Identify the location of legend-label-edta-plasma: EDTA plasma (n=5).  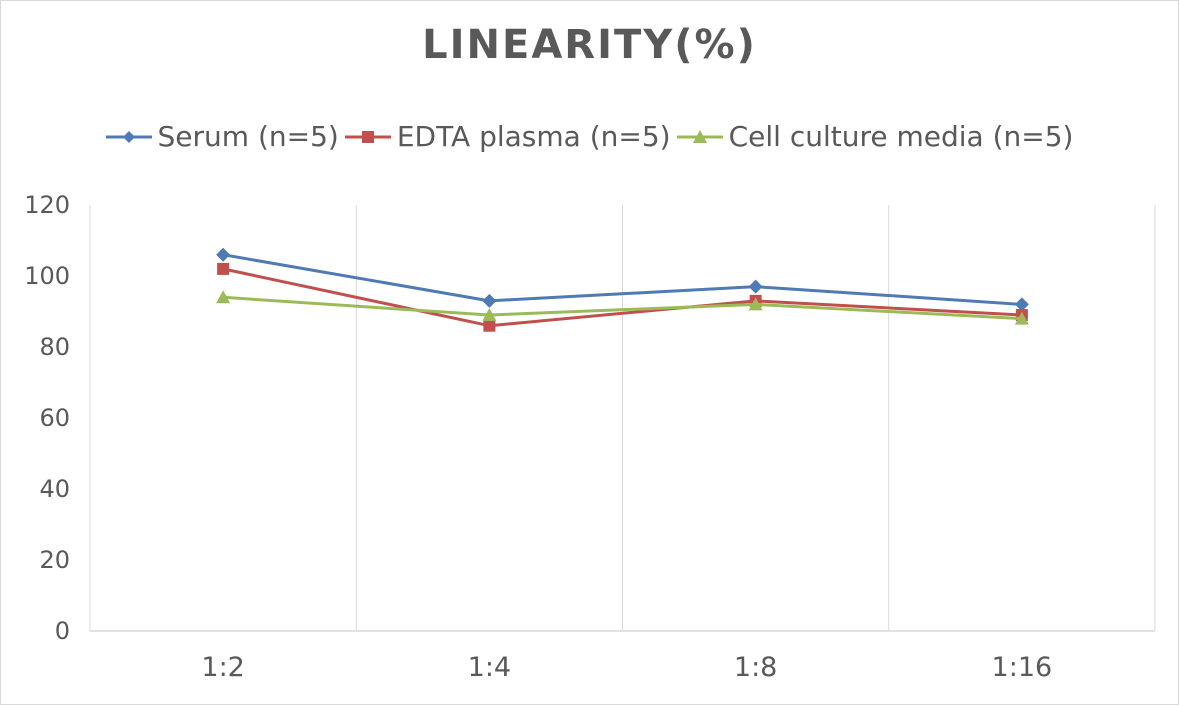
(533, 136).